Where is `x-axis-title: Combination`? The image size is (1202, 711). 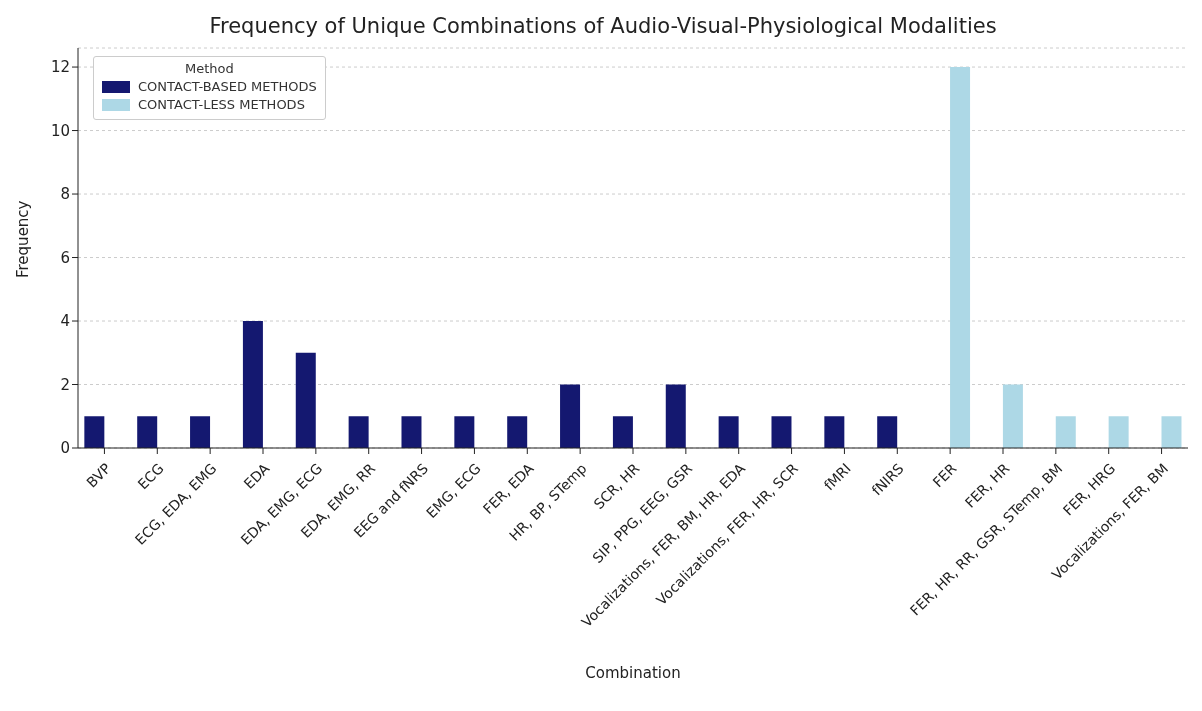 x-axis-title: Combination is located at coordinates (633, 673).